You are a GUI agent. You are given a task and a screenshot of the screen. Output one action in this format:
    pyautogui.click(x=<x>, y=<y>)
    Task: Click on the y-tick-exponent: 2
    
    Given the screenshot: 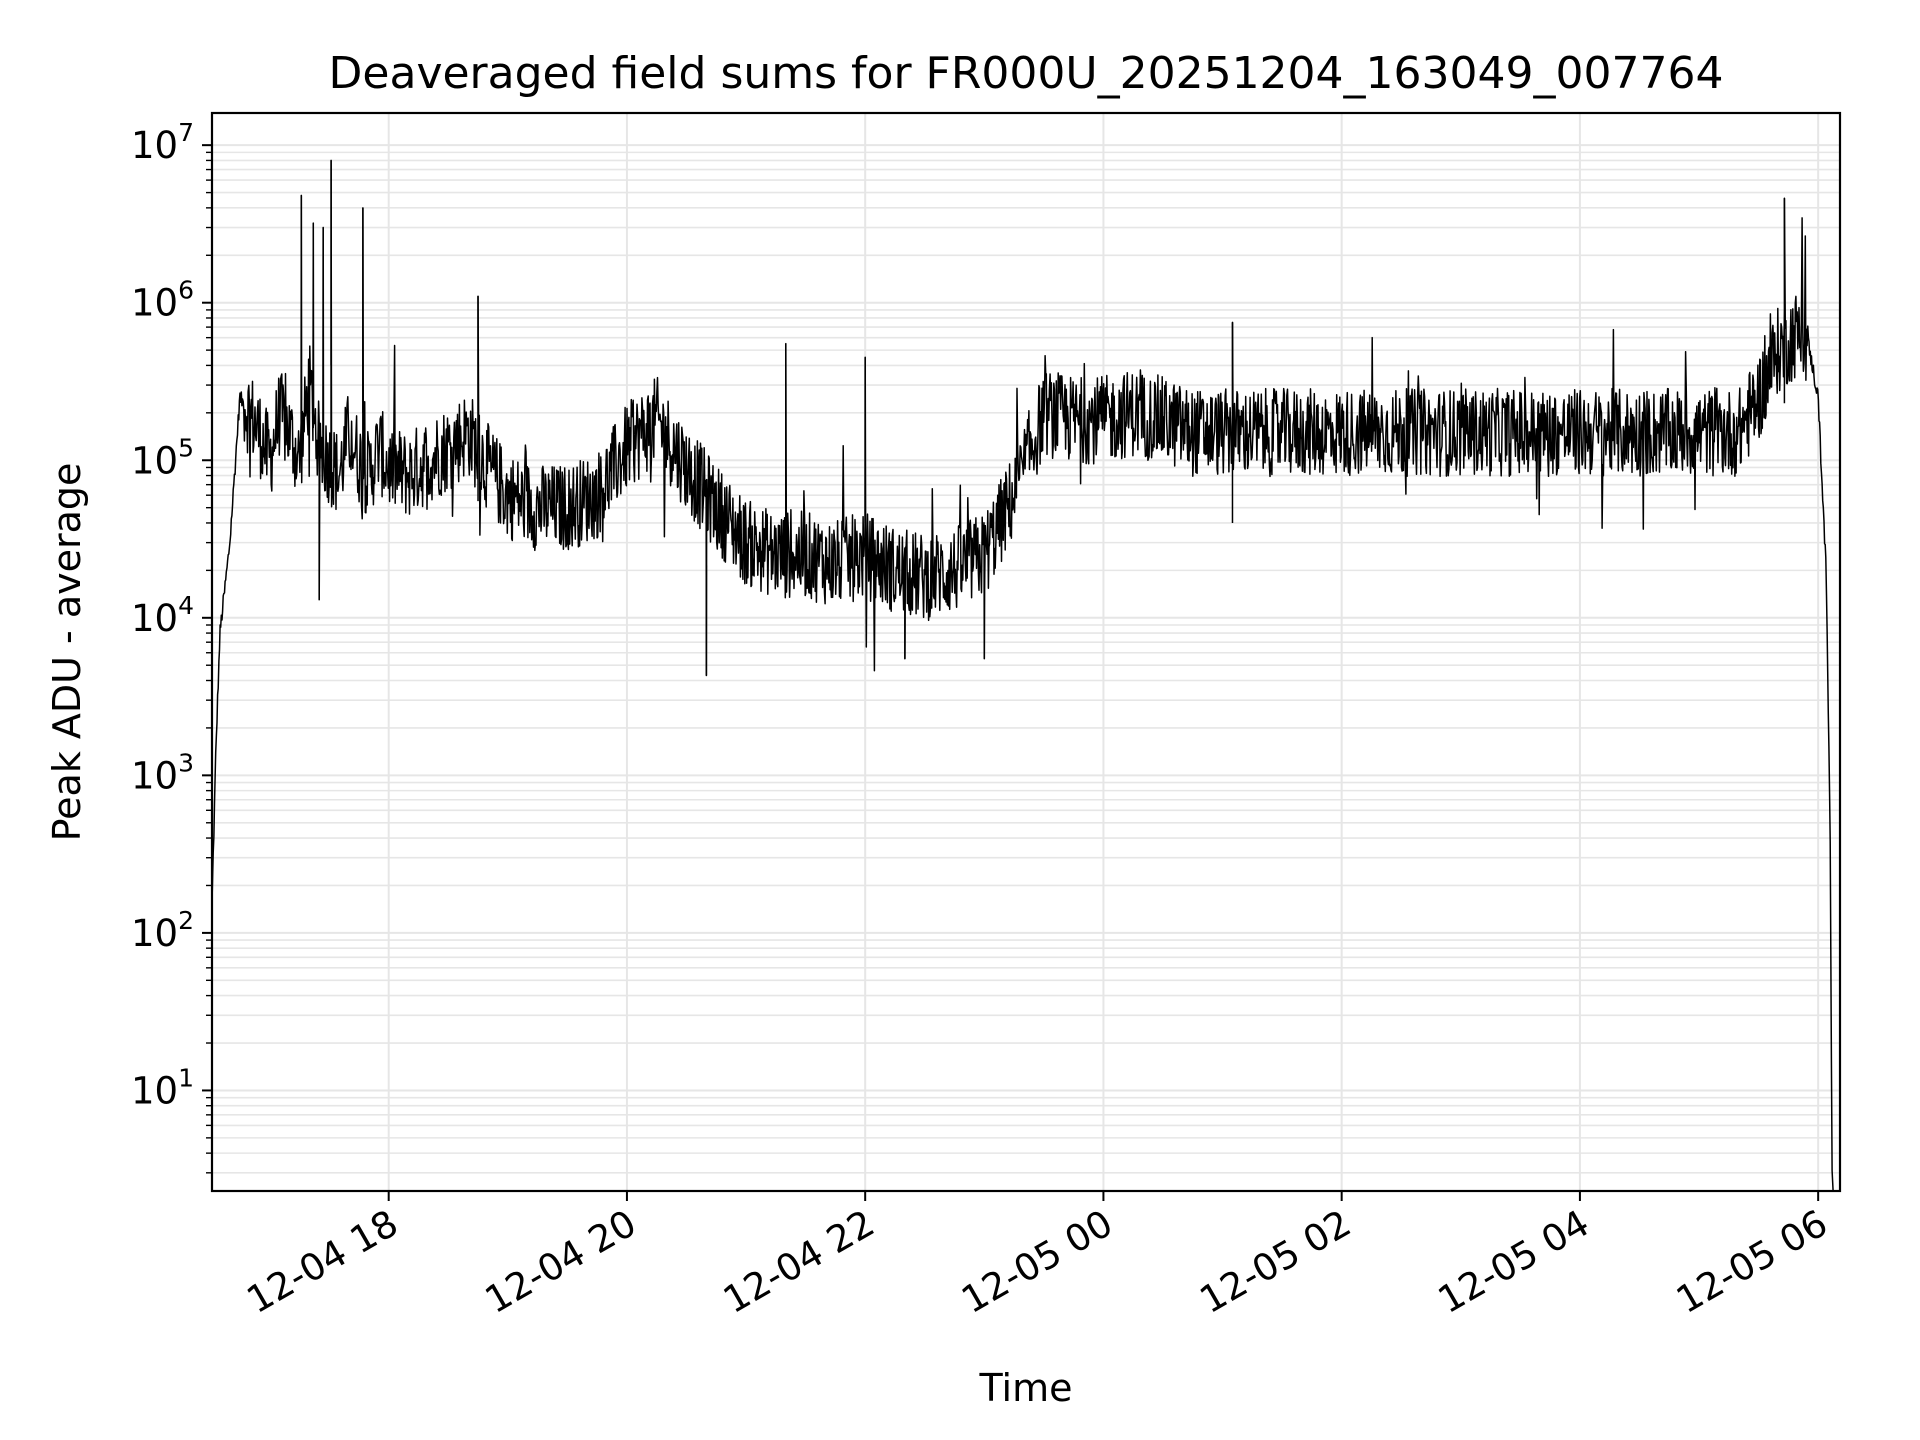 What is the action you would take?
    pyautogui.click(x=186, y=920)
    